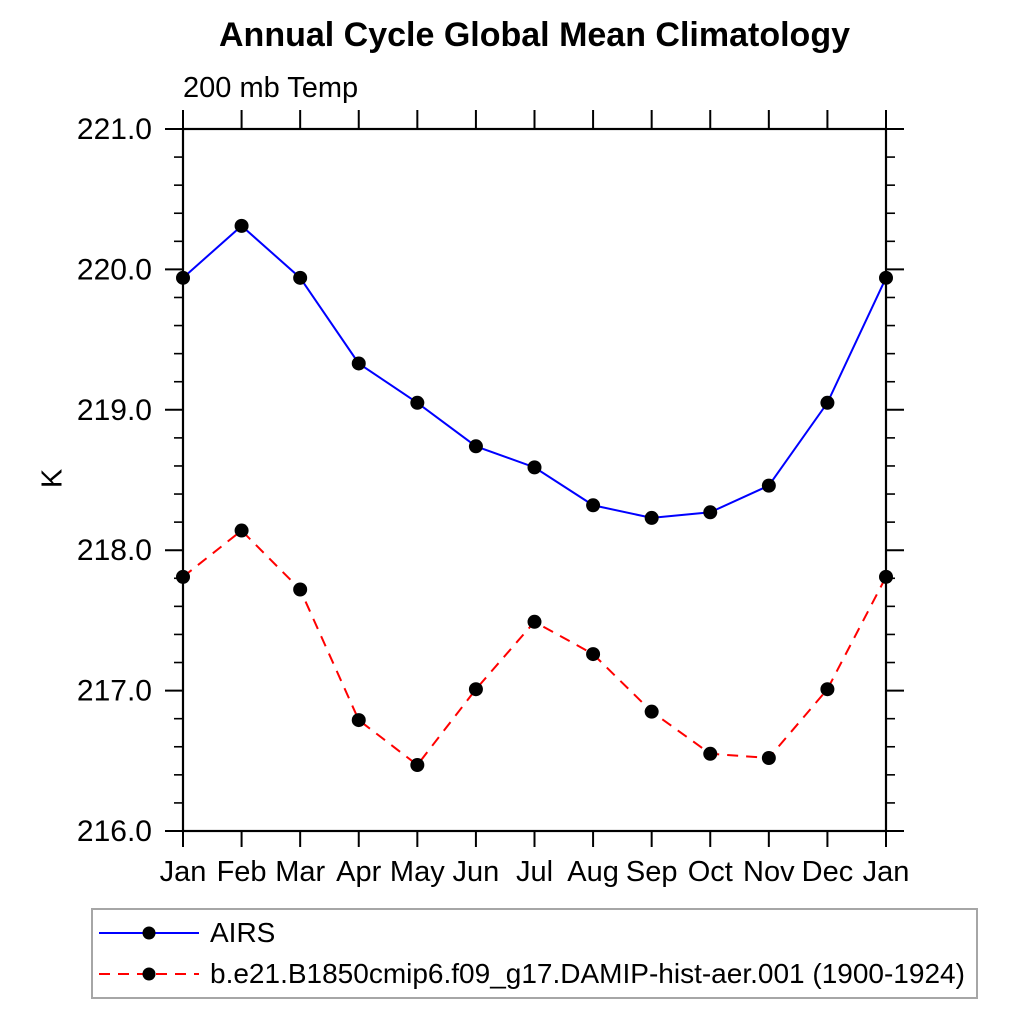 This screenshot has width=1024, height=1024. Describe the element at coordinates (271, 88) in the screenshot. I see `chart-subtitle: 200 mb Temp` at that location.